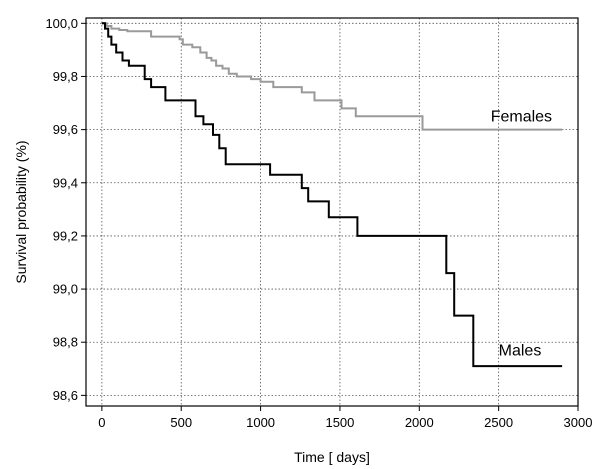 Image resolution: width=596 pixels, height=469 pixels. What do you see at coordinates (181, 422) in the screenshot?
I see `x-tick-label: 500` at bounding box center [181, 422].